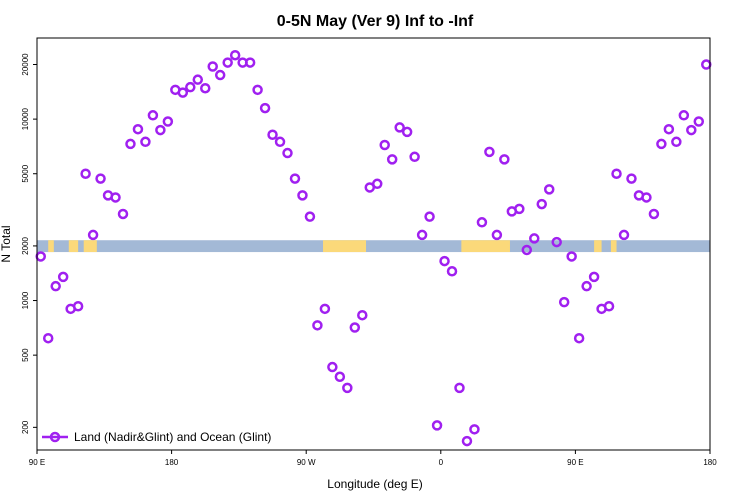 This screenshot has width=750, height=500. What do you see at coordinates (172, 437) in the screenshot?
I see `legend-entry-label: Land (Nadir&Glint) and Ocean (Glint)` at bounding box center [172, 437].